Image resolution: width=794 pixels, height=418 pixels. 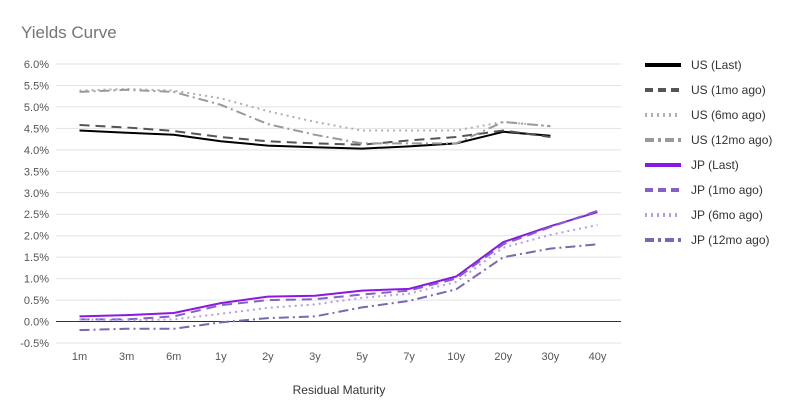 I want to click on y-tick-label: 4.5%, so click(x=36, y=129).